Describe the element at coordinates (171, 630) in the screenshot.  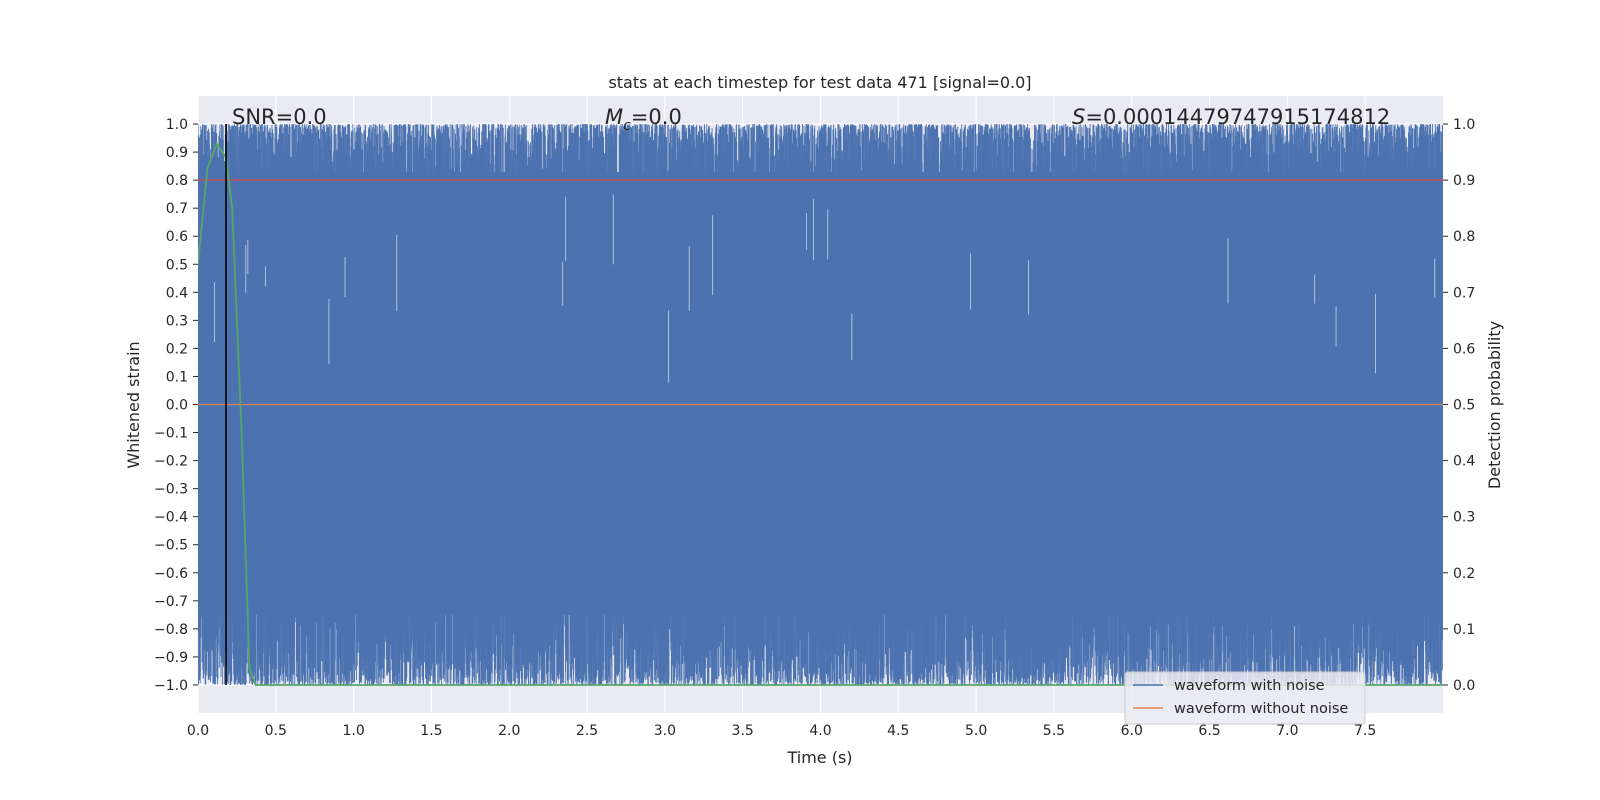
I see `y-tick-label-left: −0.8` at that location.